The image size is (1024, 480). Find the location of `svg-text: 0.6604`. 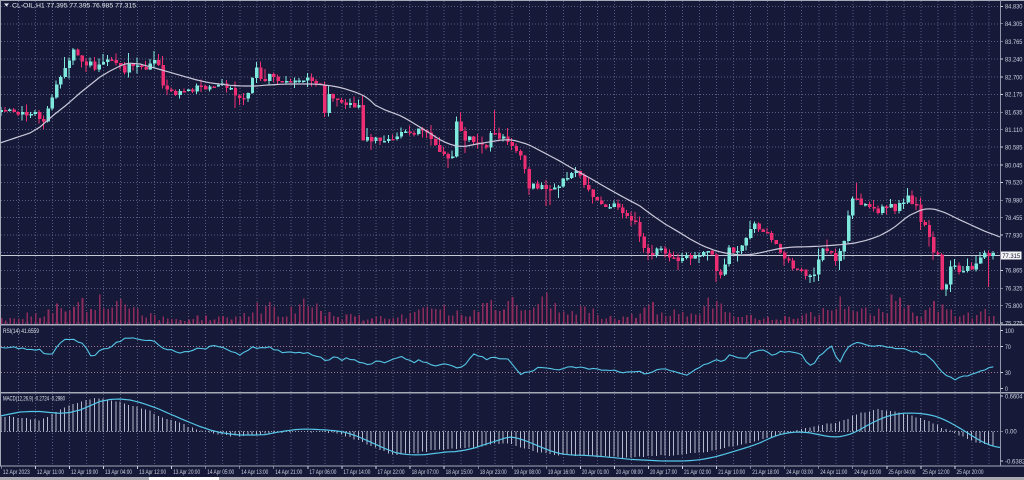

svg-text: 0.6604 is located at coordinates (1014, 396).